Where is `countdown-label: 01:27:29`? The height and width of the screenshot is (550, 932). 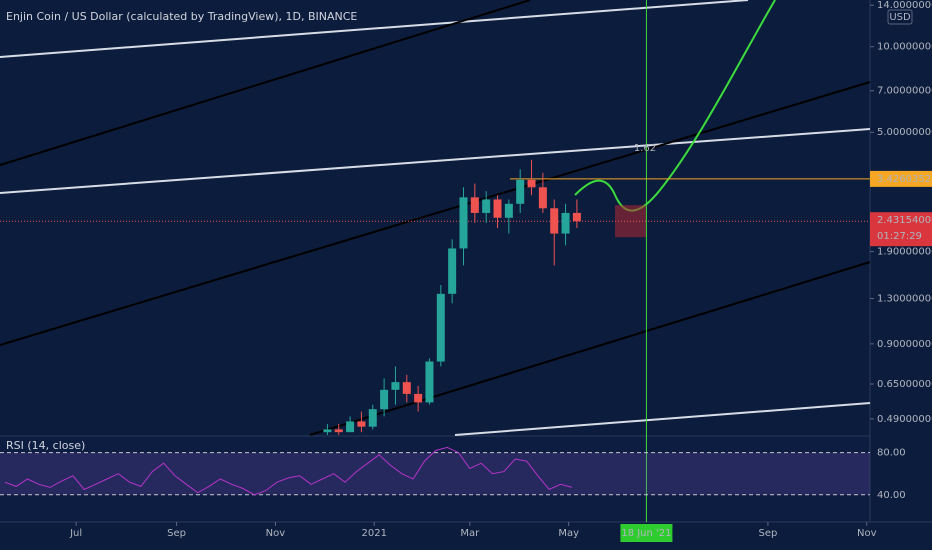
countdown-label: 01:27:29 is located at coordinates (899, 236).